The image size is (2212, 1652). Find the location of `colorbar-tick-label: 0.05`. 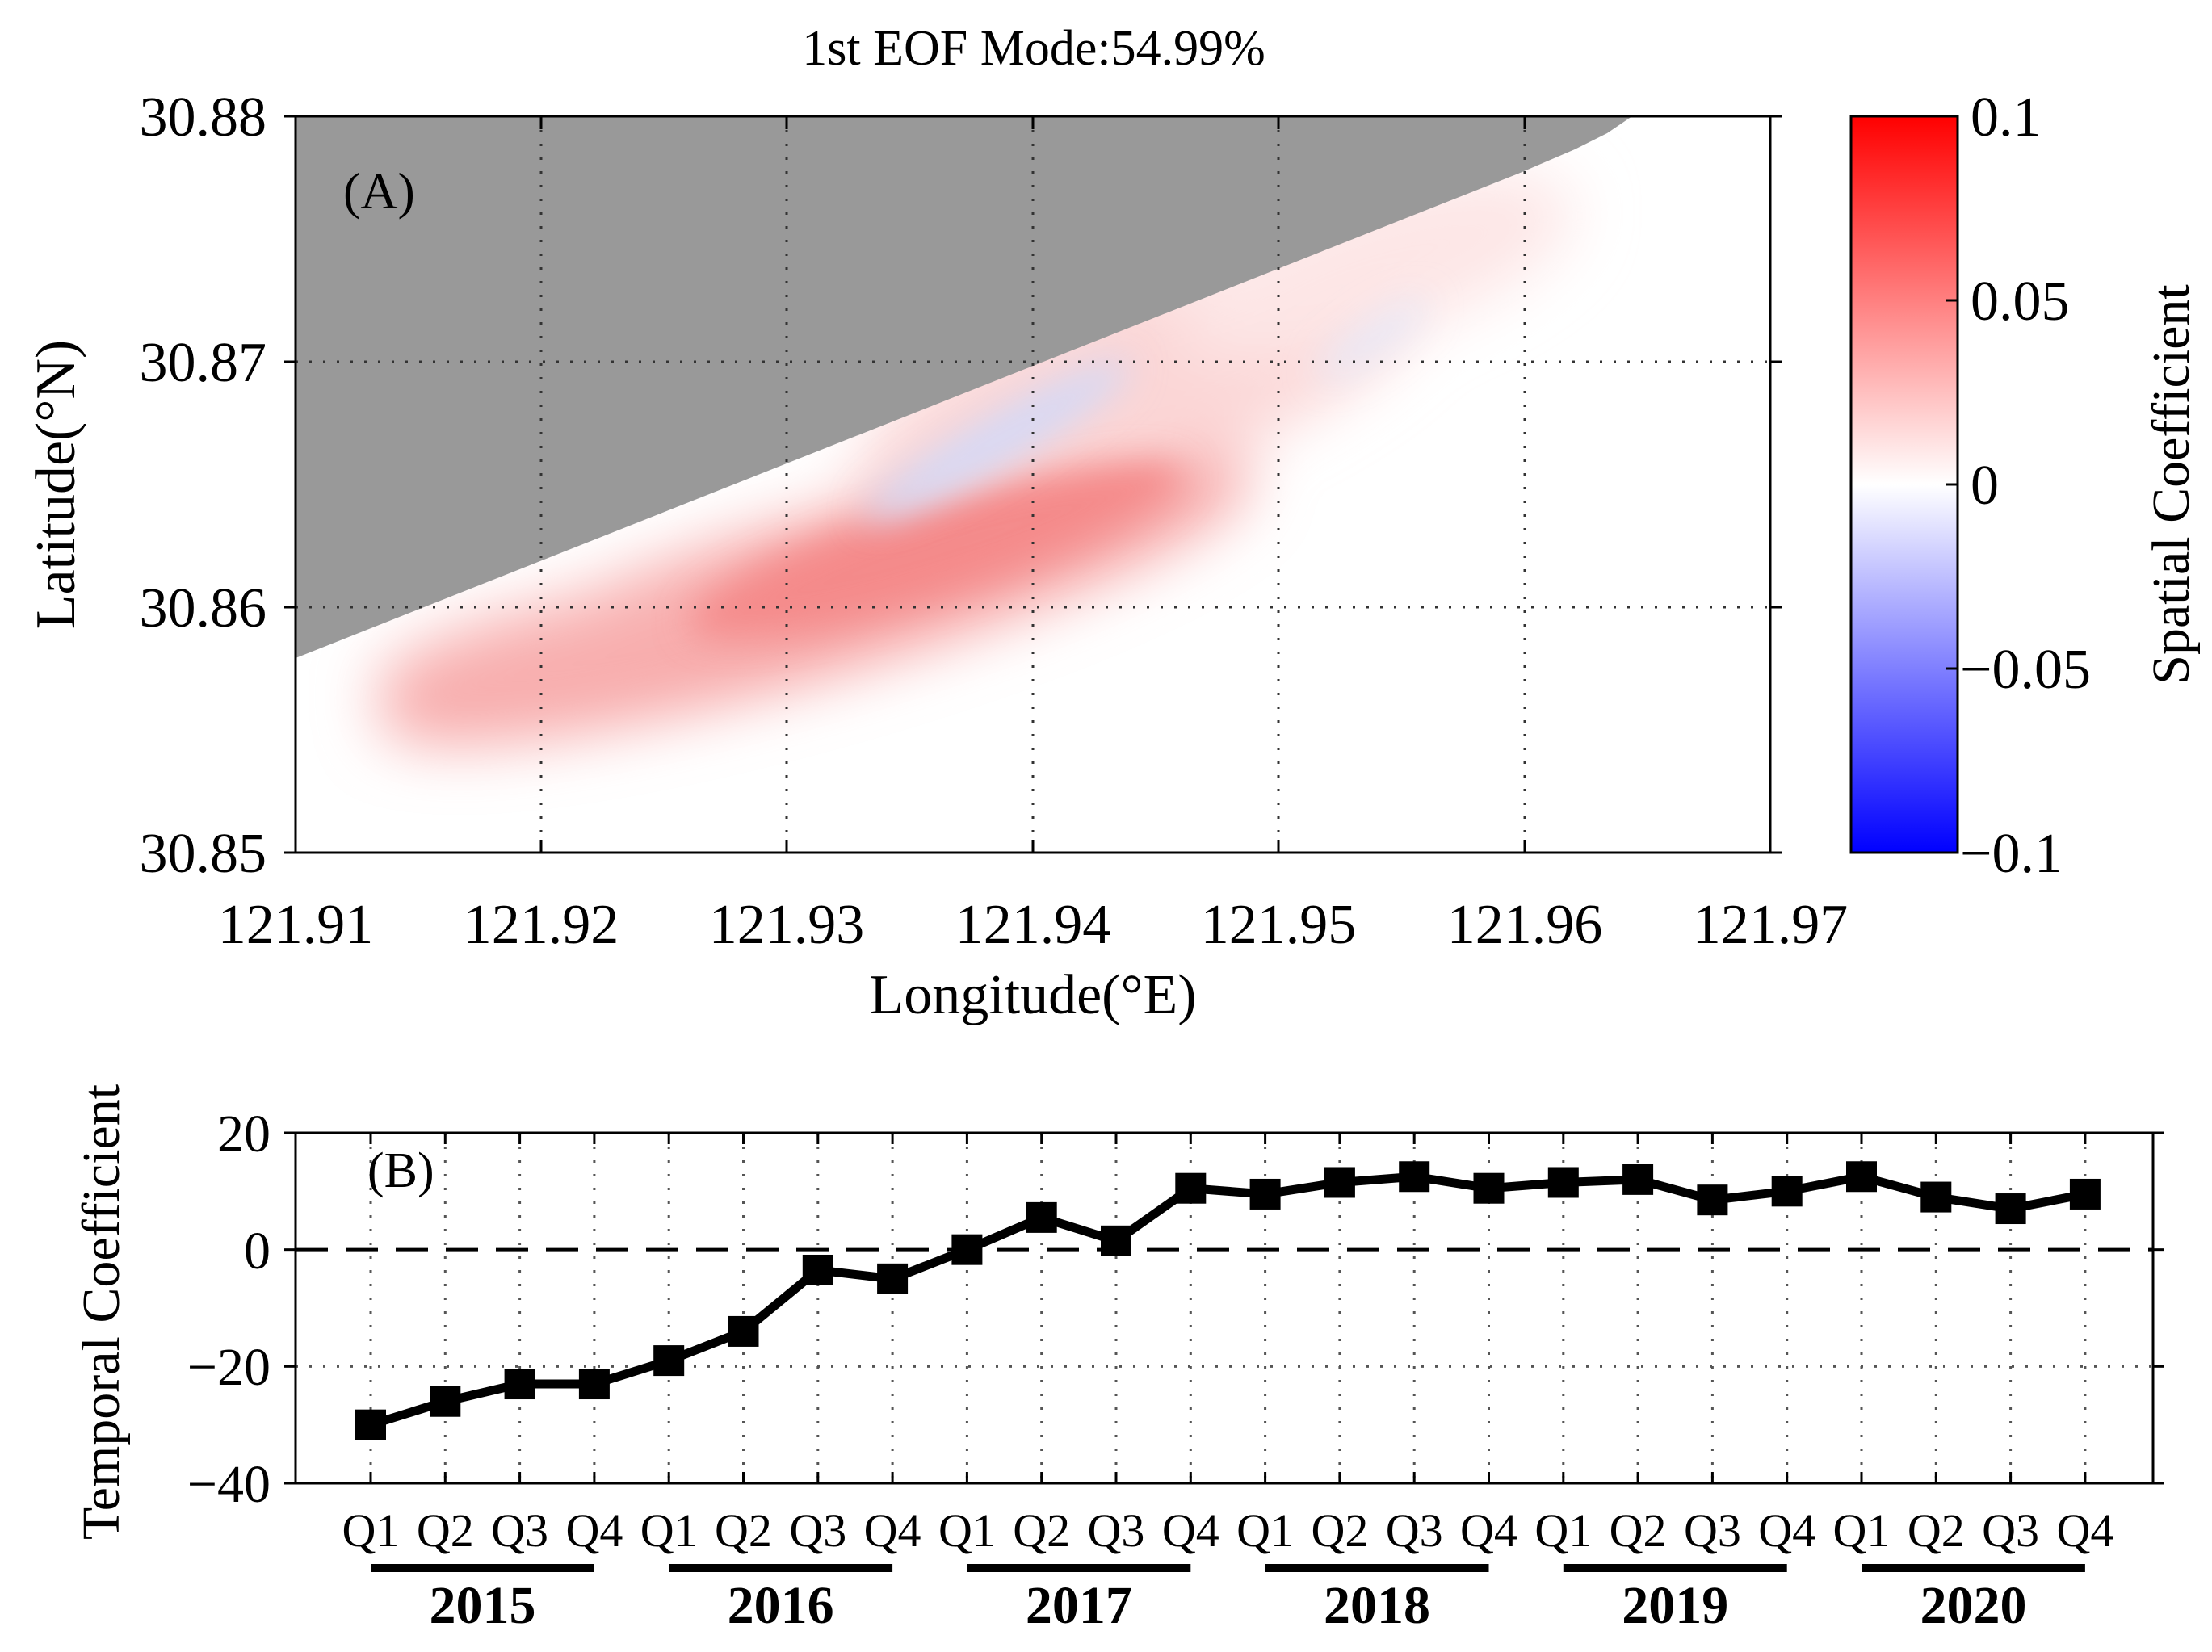

colorbar-tick-label: 0.05 is located at coordinates (2020, 301).